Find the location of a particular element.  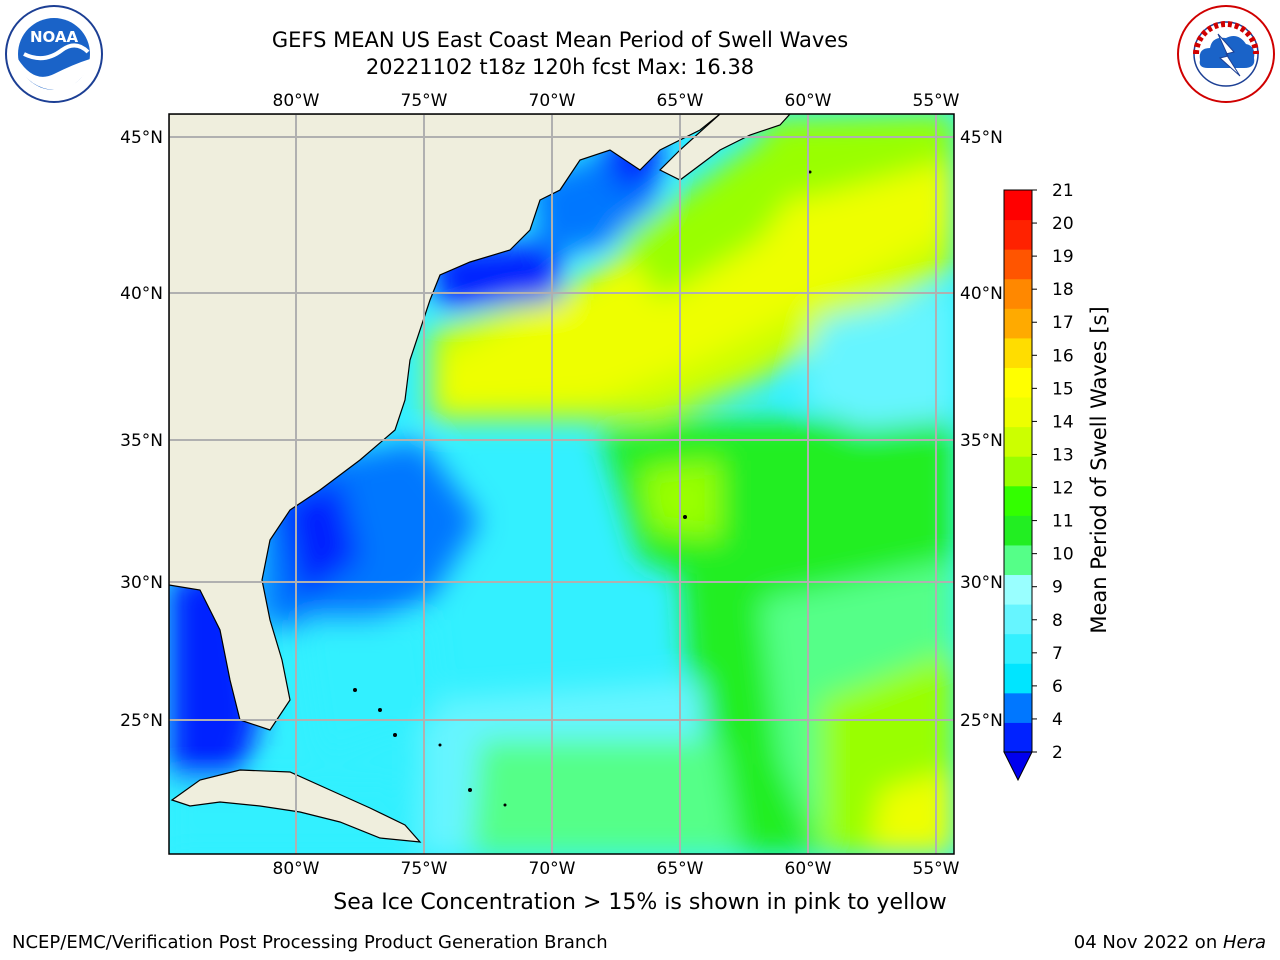

lon-label-top: 80°W is located at coordinates (296, 101).